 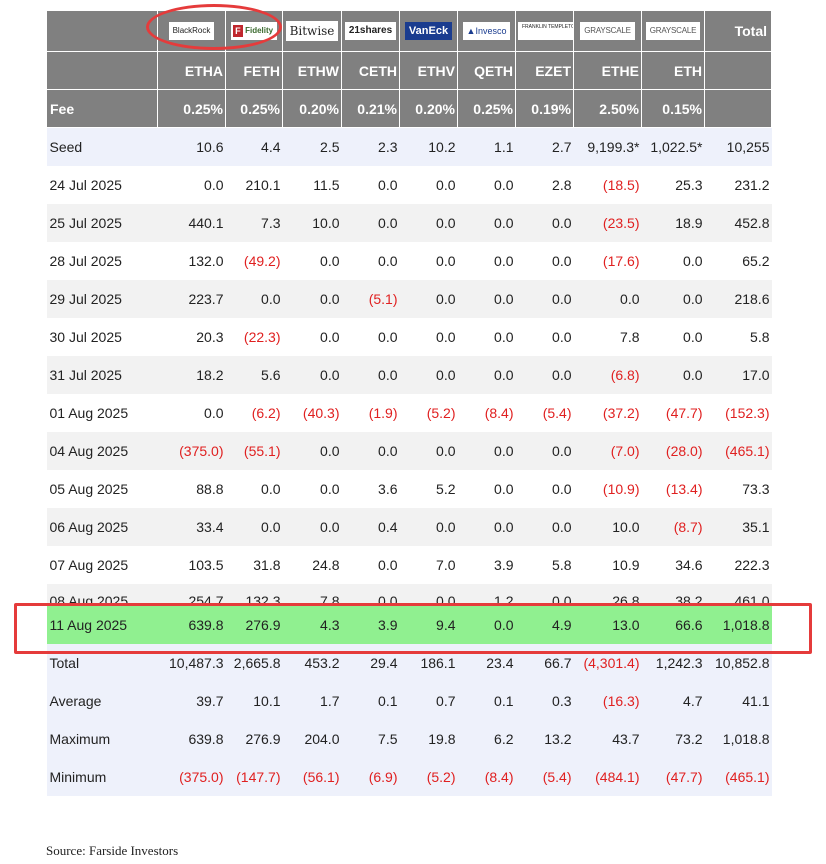 I want to click on flow-value: 43.7, so click(x=607, y=738).